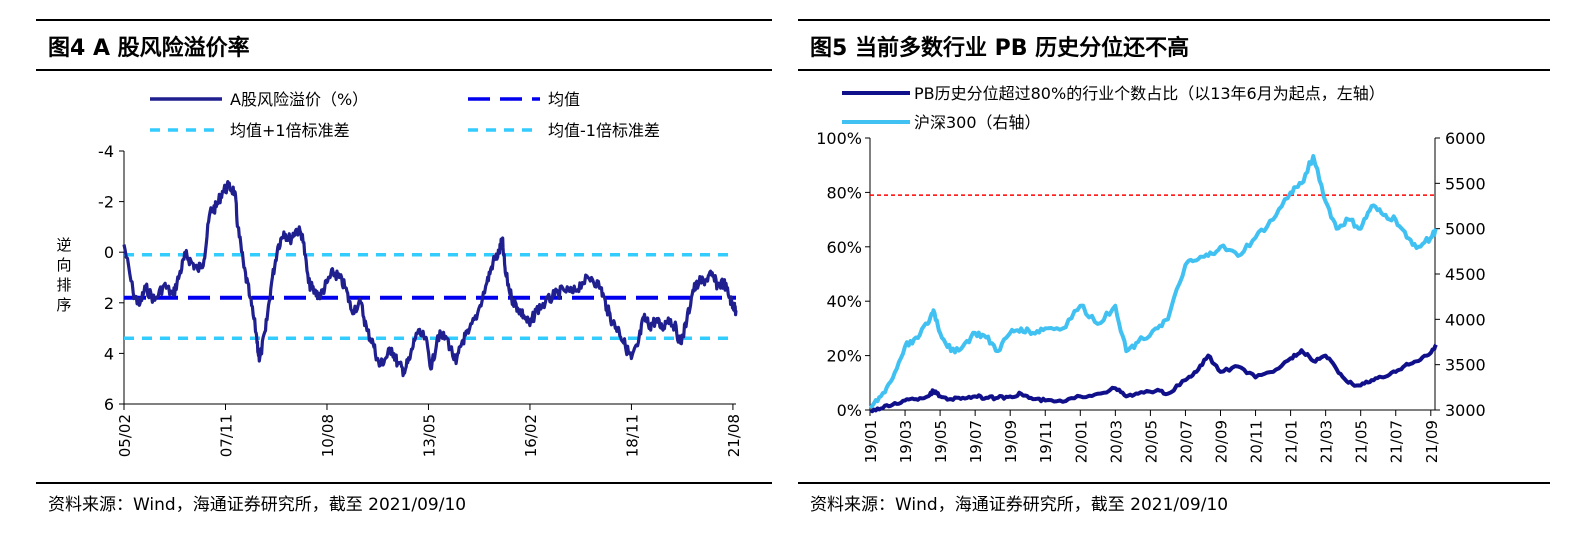  I want to click on legend-label: 均值+1倍标准差, so click(290, 130).